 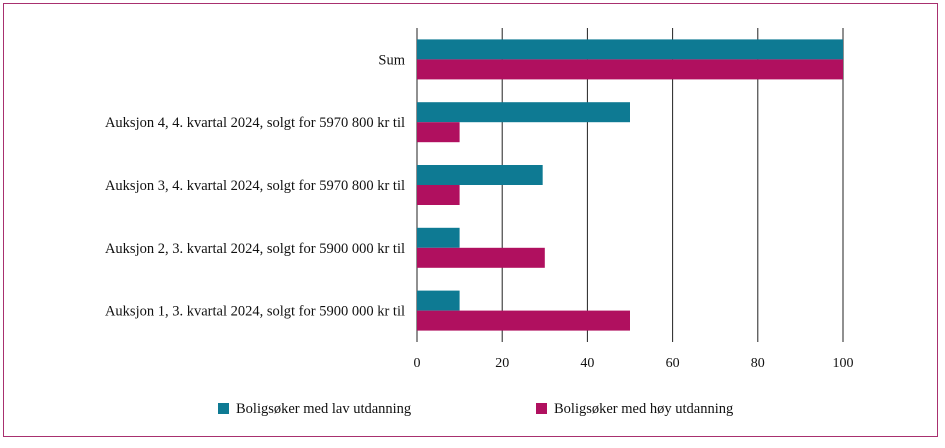 I want to click on category-label-0: Sum, so click(x=391, y=60).